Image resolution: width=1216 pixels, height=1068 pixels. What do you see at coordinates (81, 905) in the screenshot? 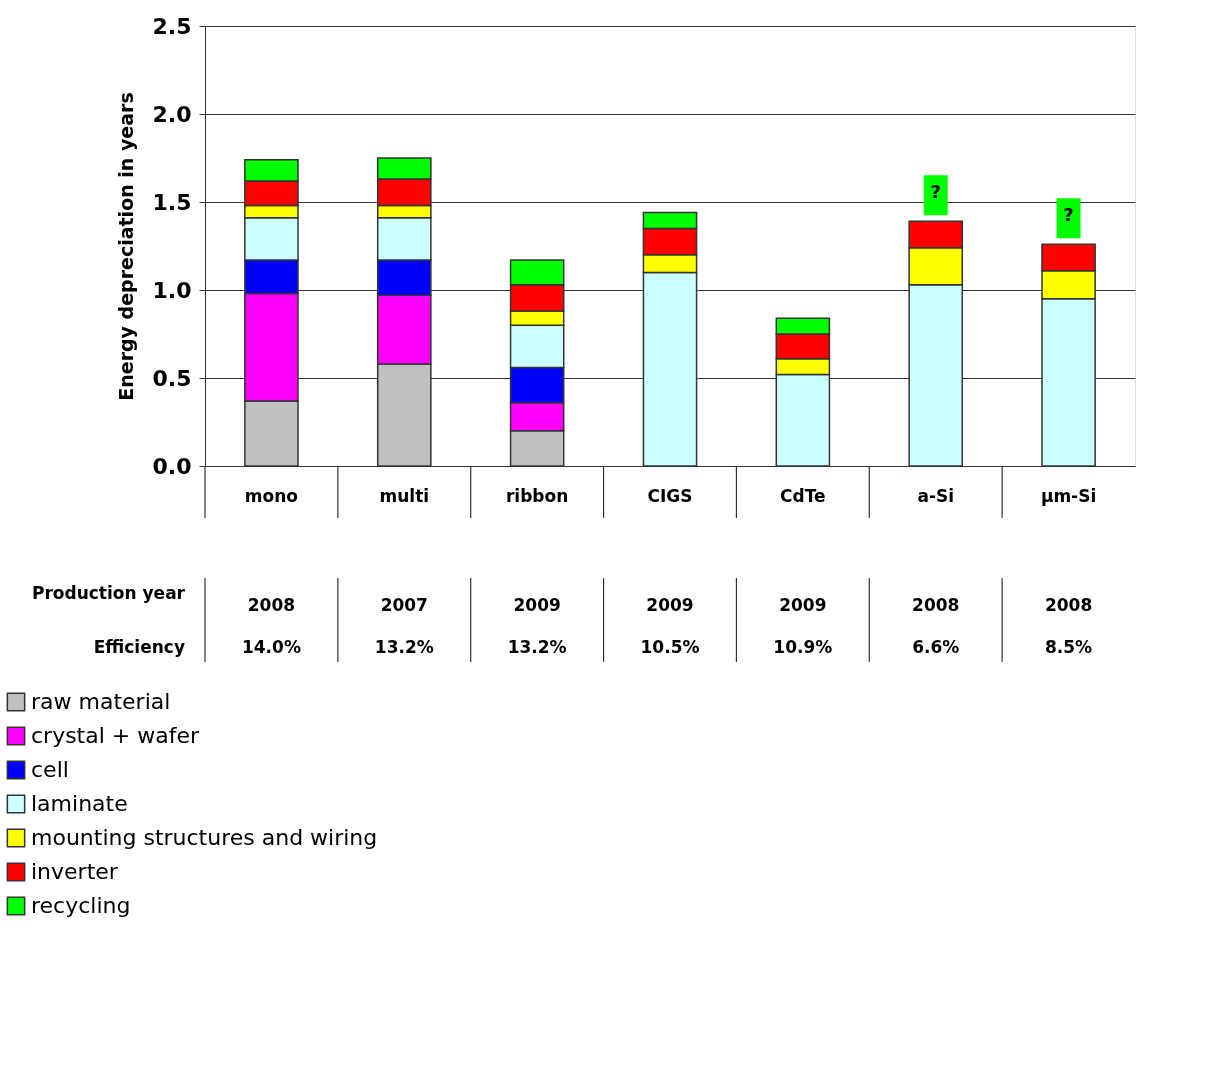
I see `legend-label: recycling` at bounding box center [81, 905].